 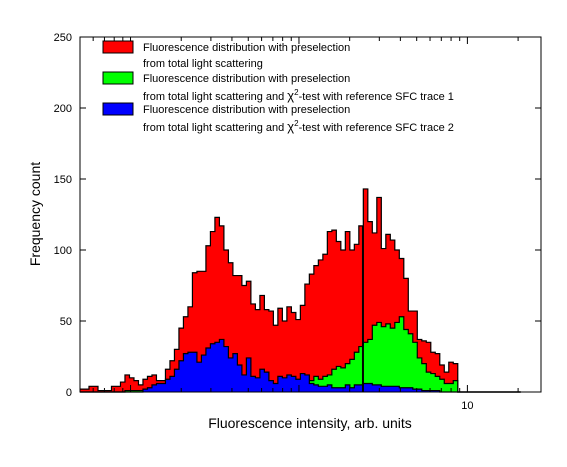 What do you see at coordinates (63, 180) in the screenshot?
I see `y-tick-label: 150` at bounding box center [63, 180].